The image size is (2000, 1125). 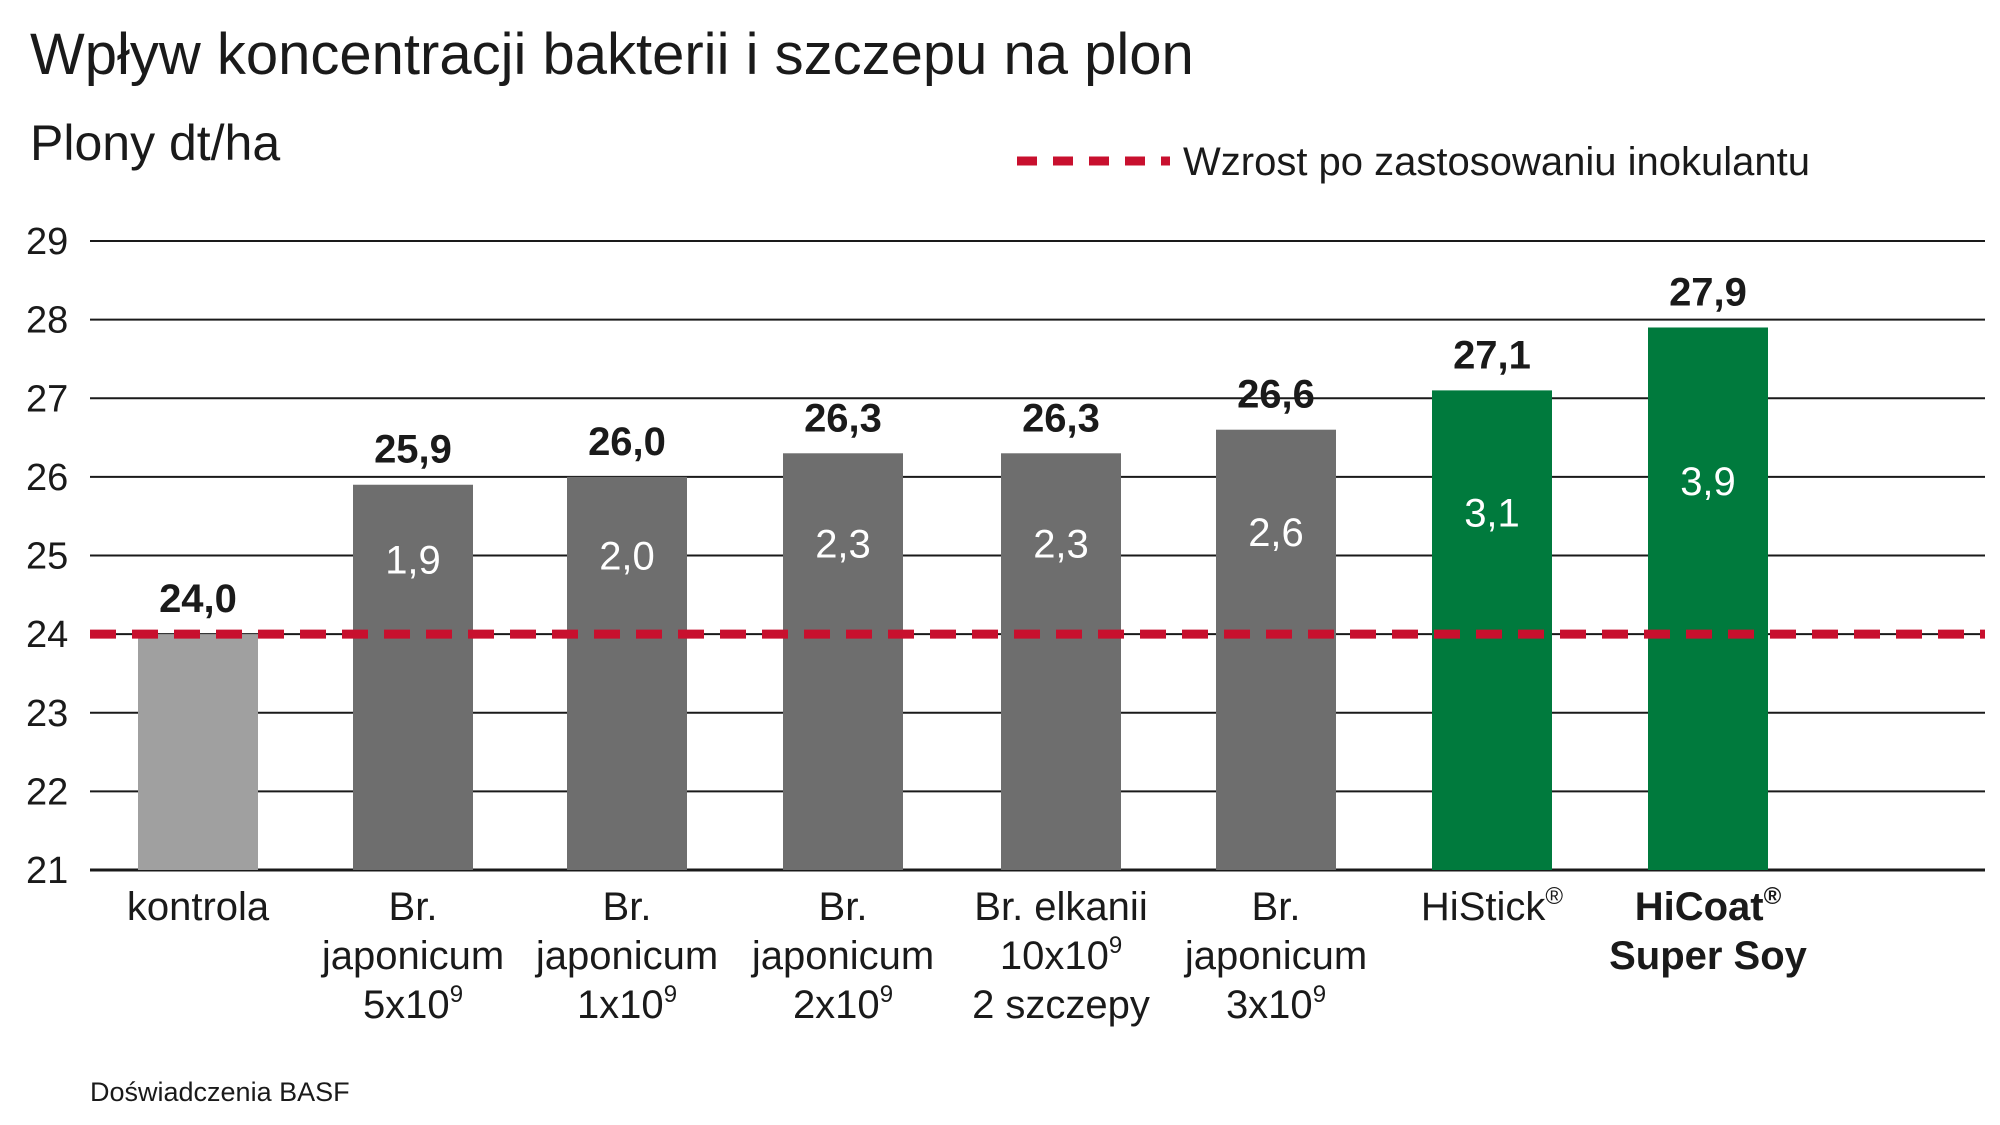 What do you see at coordinates (1276, 533) in the screenshot?
I see `bar-increase-label: 2,6` at bounding box center [1276, 533].